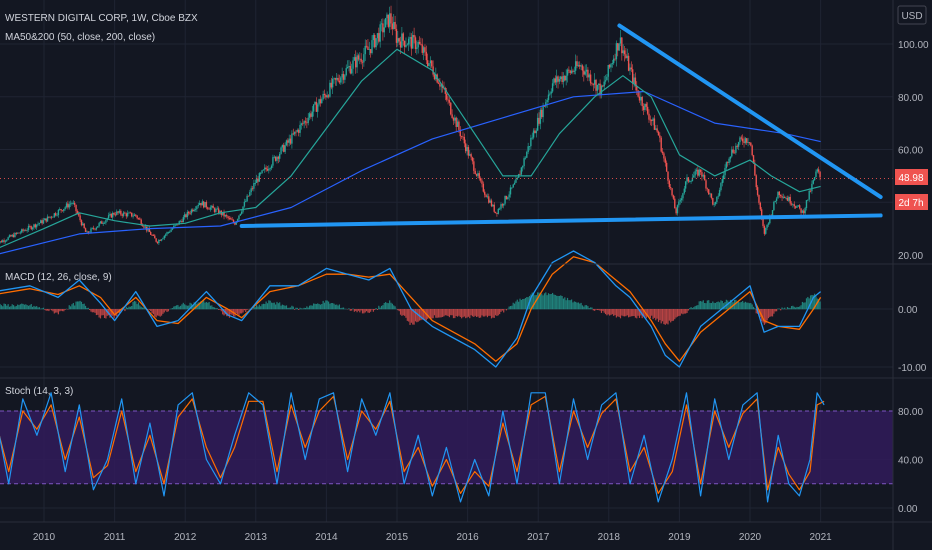 This screenshot has width=932, height=550. Describe the element at coordinates (39, 391) in the screenshot. I see `stoch-indicator-label: Stoch (14, 3, 3)` at that location.